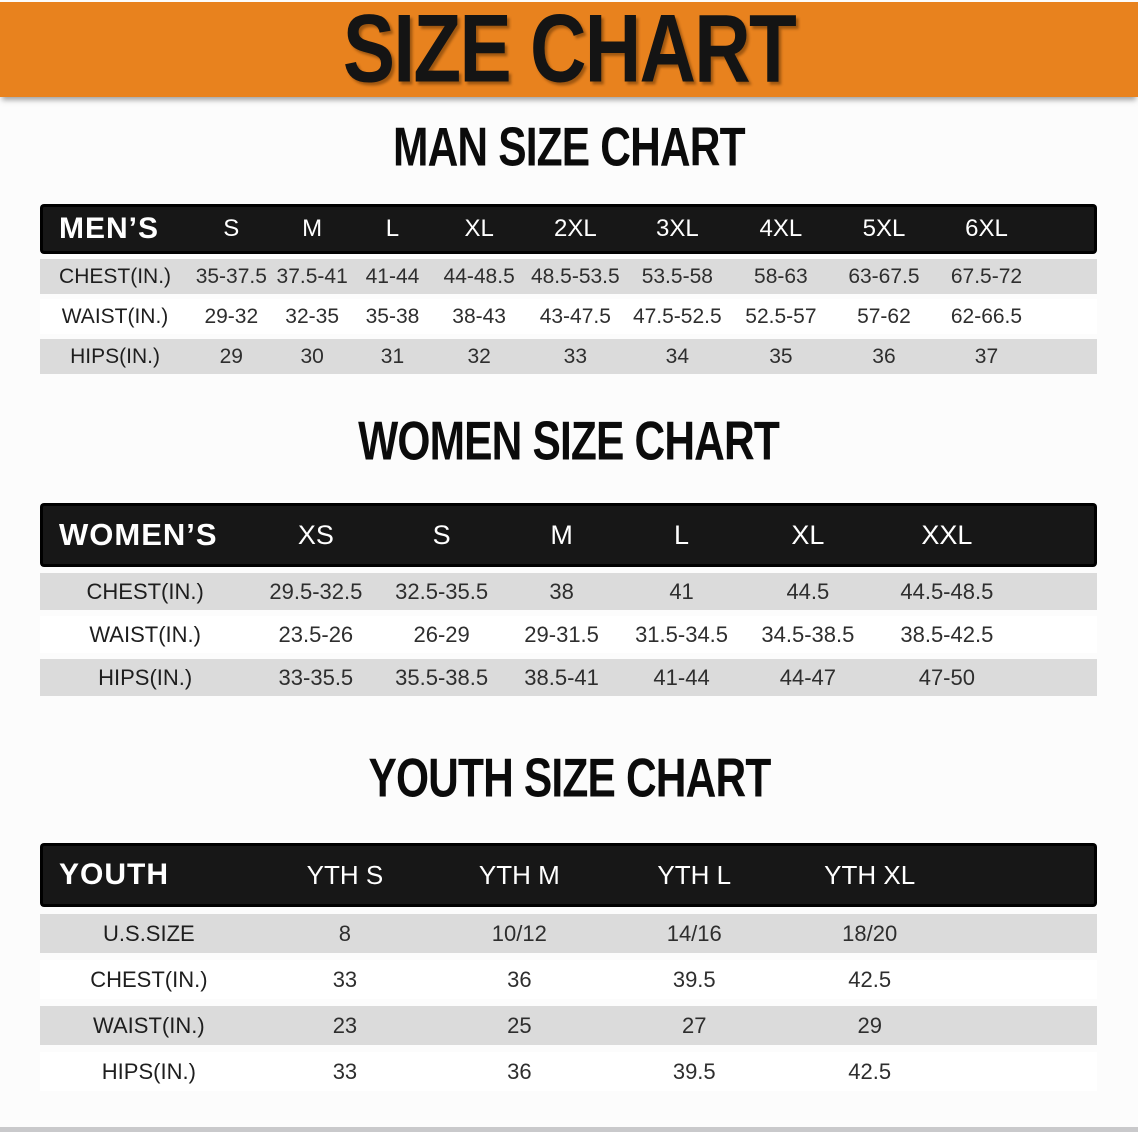 This screenshot has height=1132, width=1138. Describe the element at coordinates (519, 875) in the screenshot. I see `column-header-cell: YTH M` at that location.